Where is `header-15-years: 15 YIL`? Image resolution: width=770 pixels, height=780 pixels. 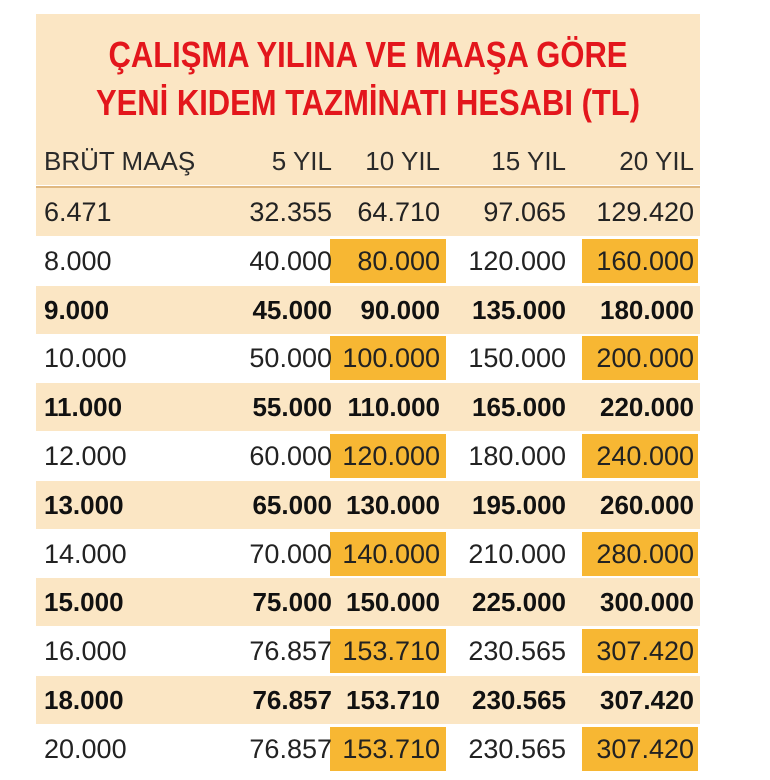 header-15-years: 15 YIL is located at coordinates (528, 161).